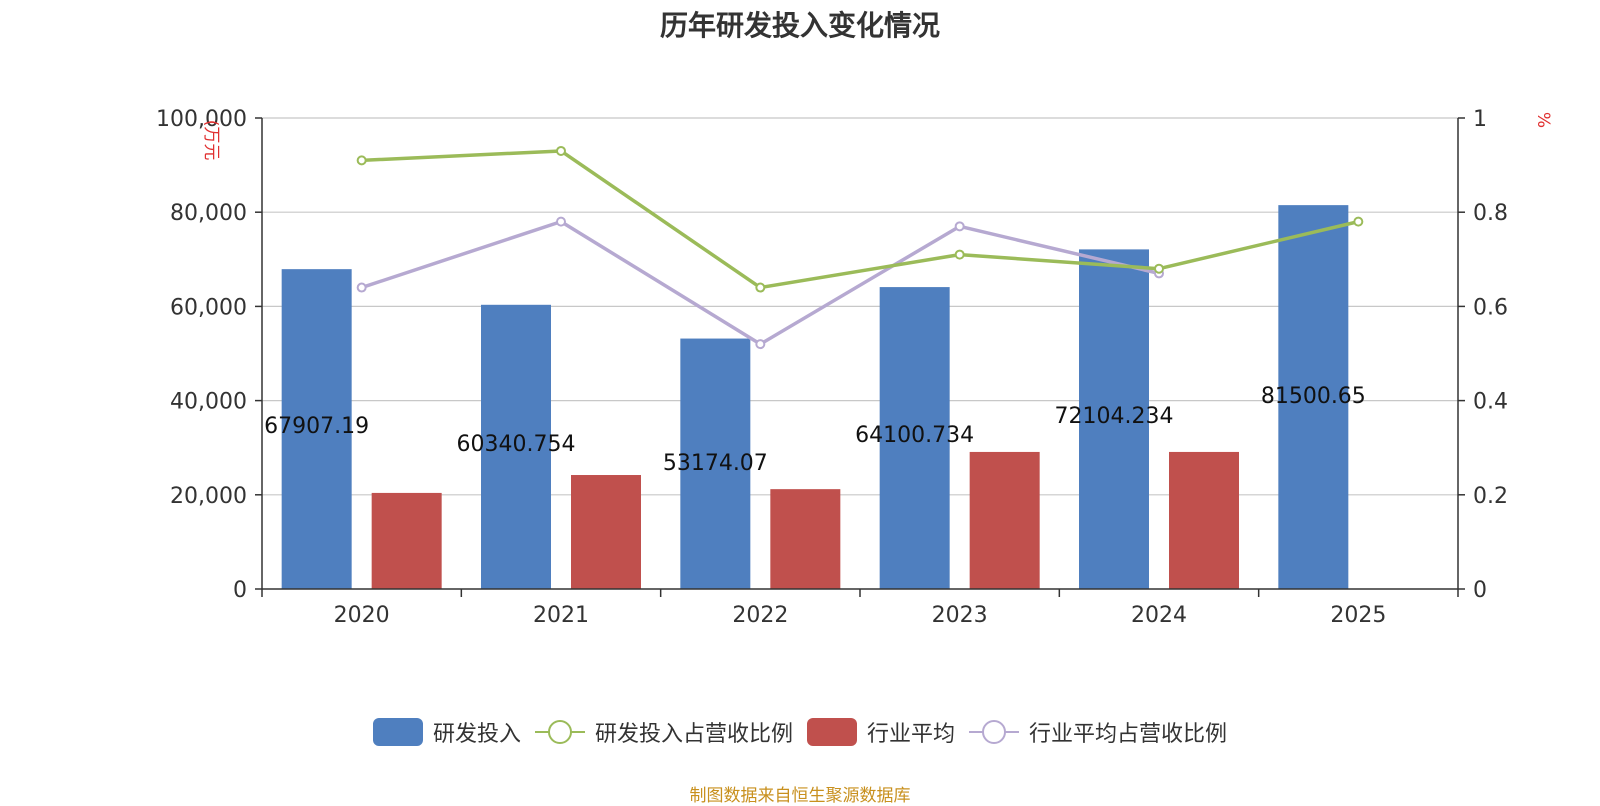 Image resolution: width=1600 pixels, height=806 pixels. What do you see at coordinates (240, 590) in the screenshot?
I see `y-left-tick-label: 0` at bounding box center [240, 590].